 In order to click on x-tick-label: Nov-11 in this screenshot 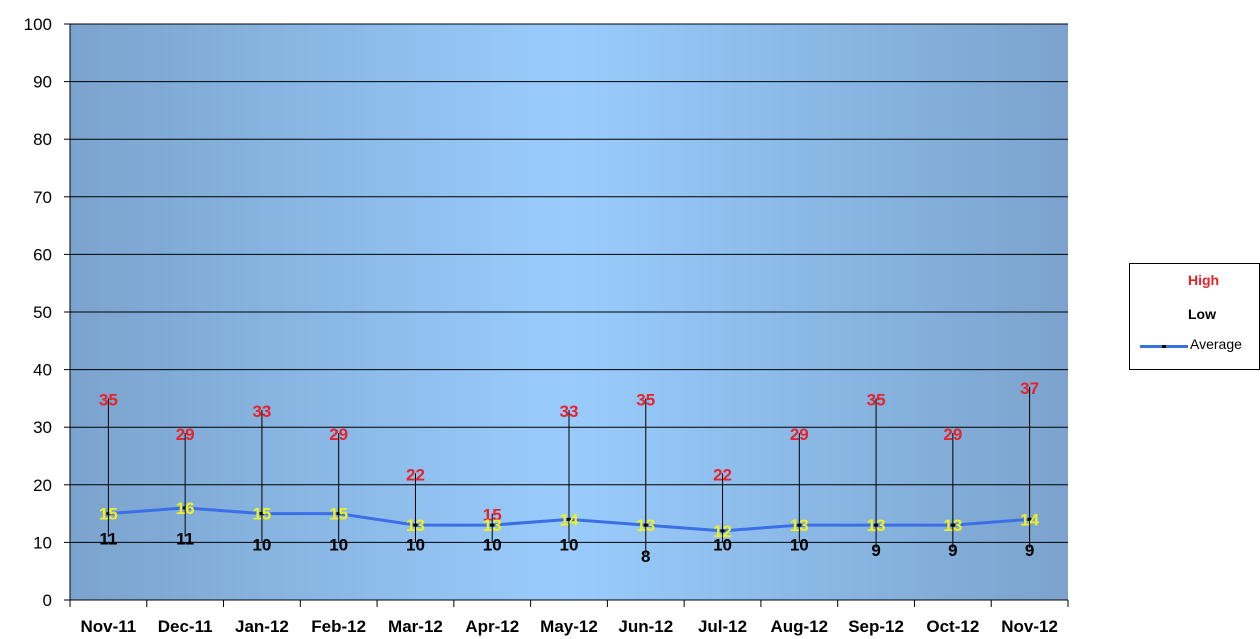, I will do `click(109, 626)`.